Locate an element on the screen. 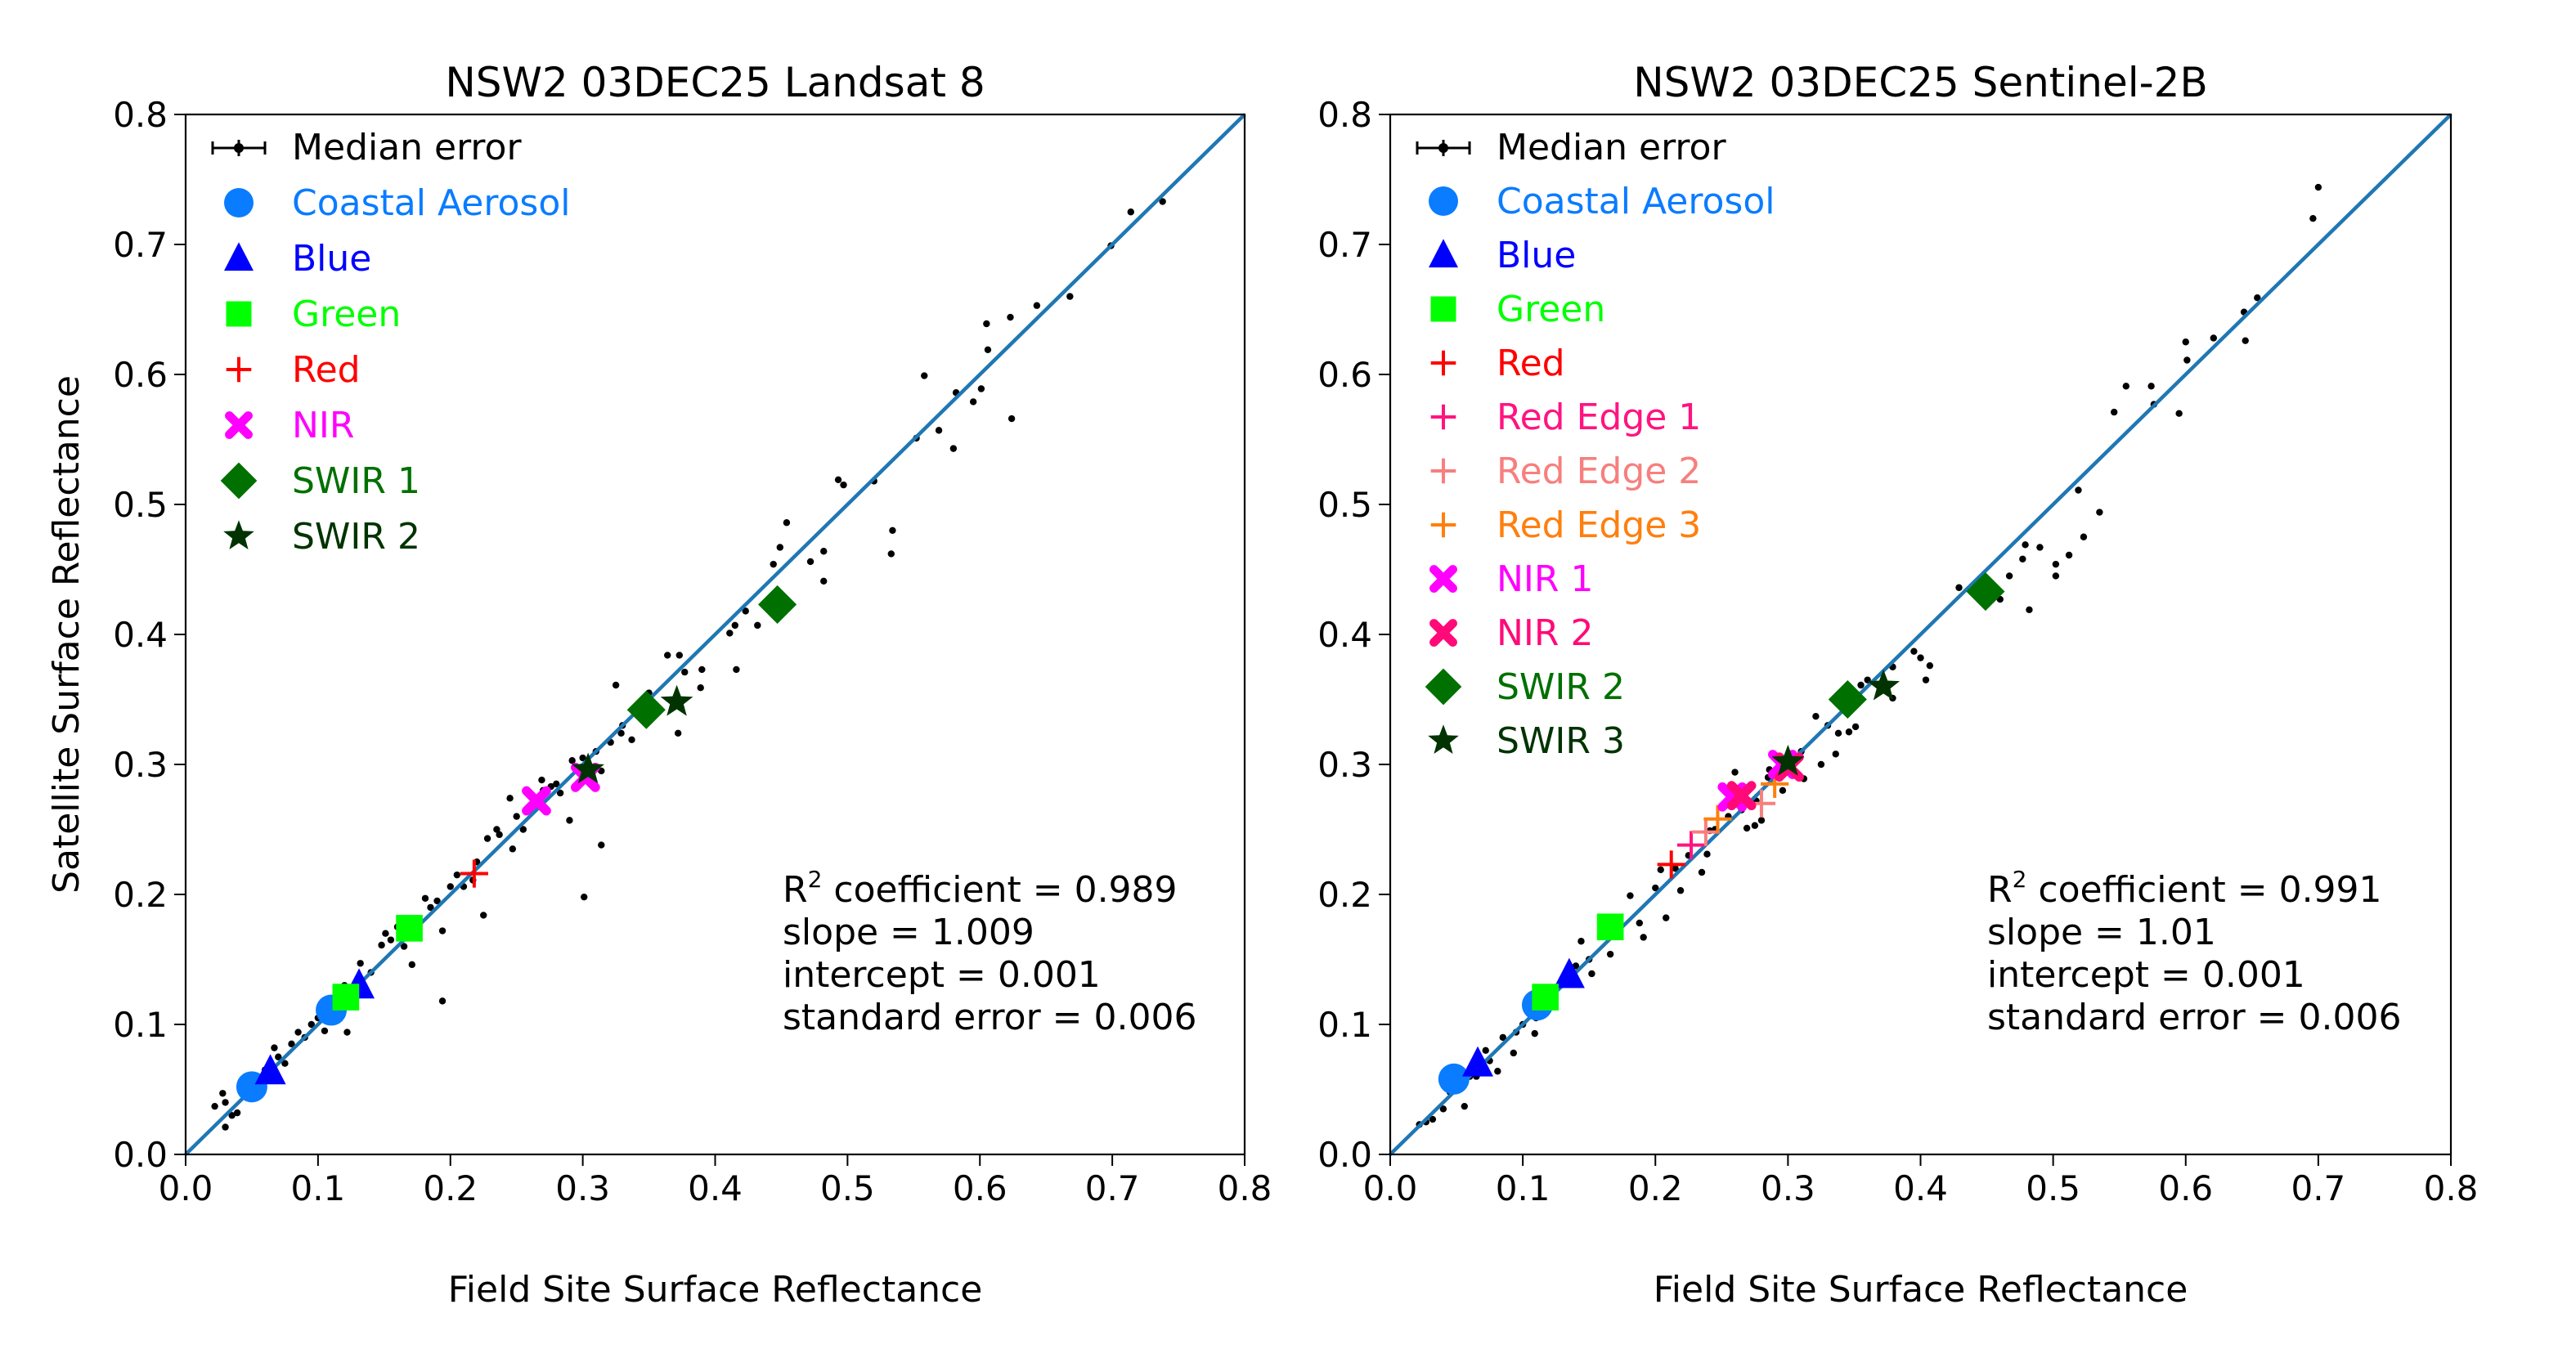 The width and height of the screenshot is (2576, 1349). x-tick-label: 0.1 is located at coordinates (317, 1188).